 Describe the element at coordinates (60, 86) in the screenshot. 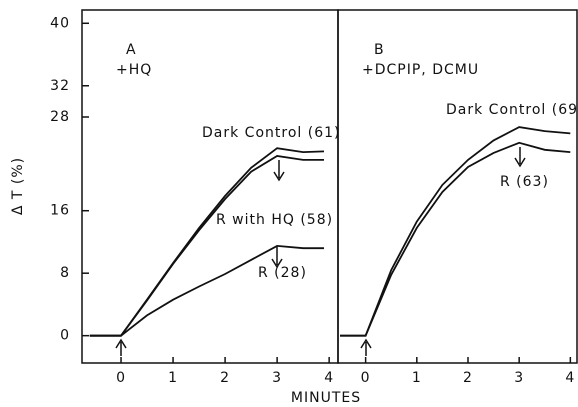

I see `y-tick-label: 32` at that location.